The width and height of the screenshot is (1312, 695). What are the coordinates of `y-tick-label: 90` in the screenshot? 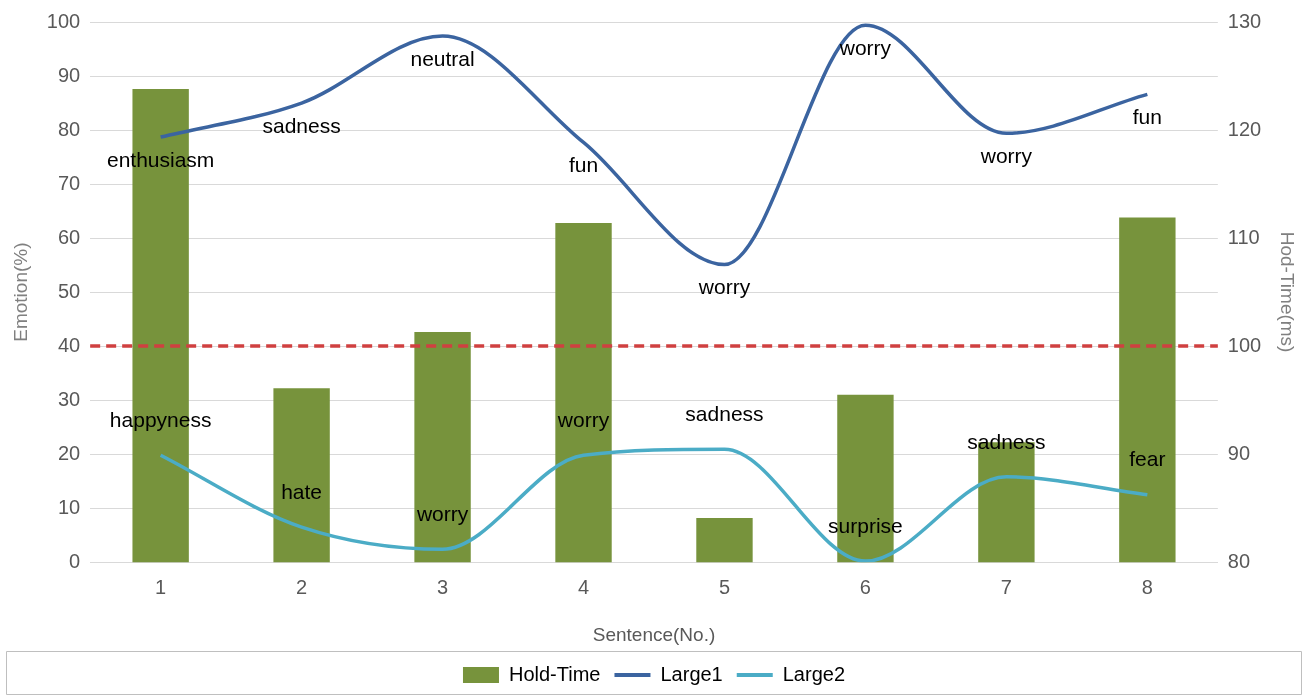 It's located at (69, 74).